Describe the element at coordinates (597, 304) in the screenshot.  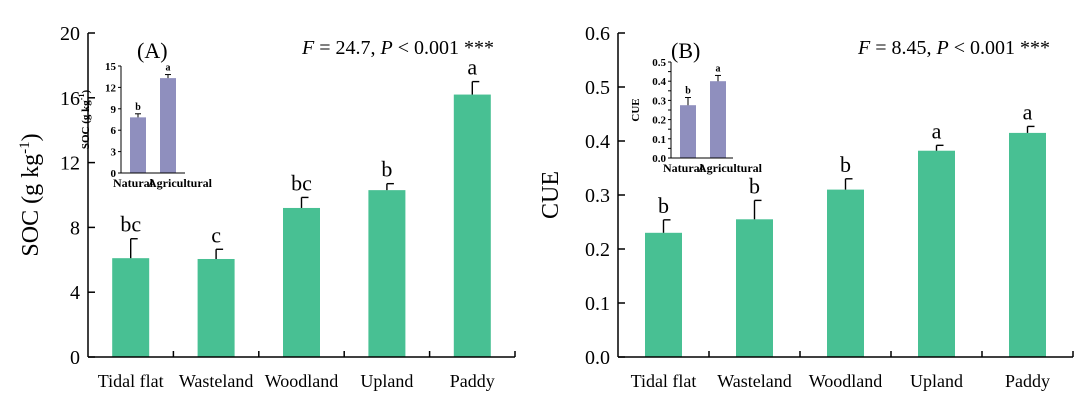
I see `y-tick-label: 0.1` at that location.